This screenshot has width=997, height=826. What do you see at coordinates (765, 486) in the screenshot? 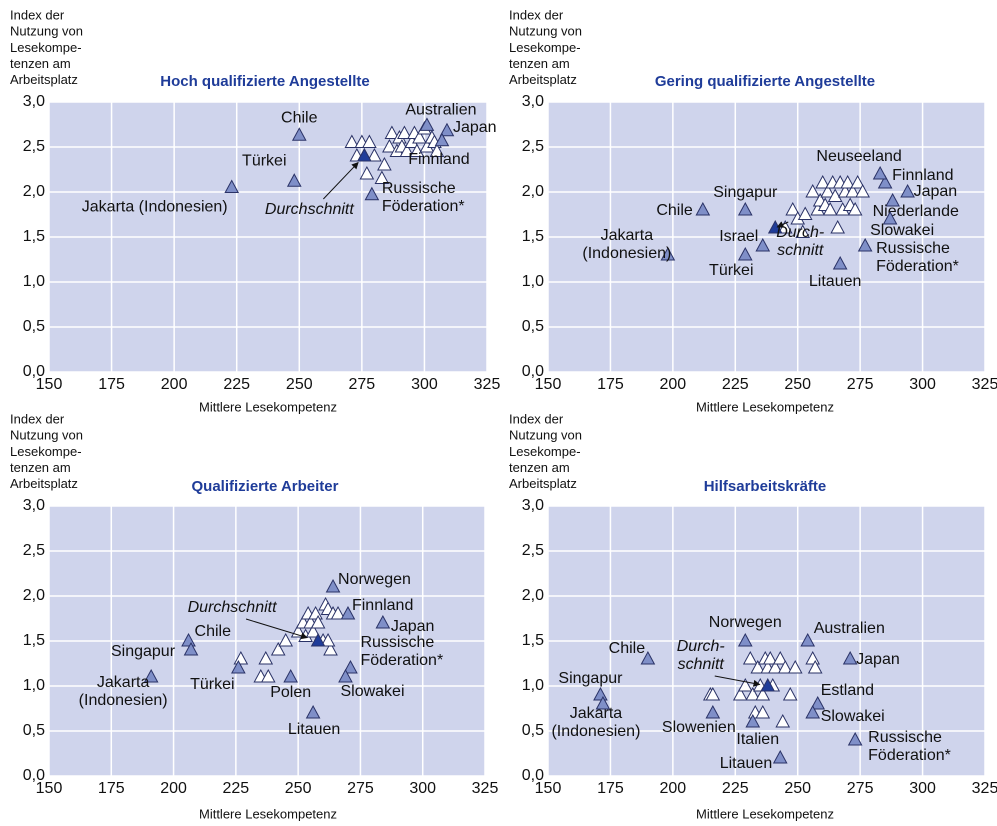
I see `chart-title: Hilfsarbeitskräfte` at bounding box center [765, 486].